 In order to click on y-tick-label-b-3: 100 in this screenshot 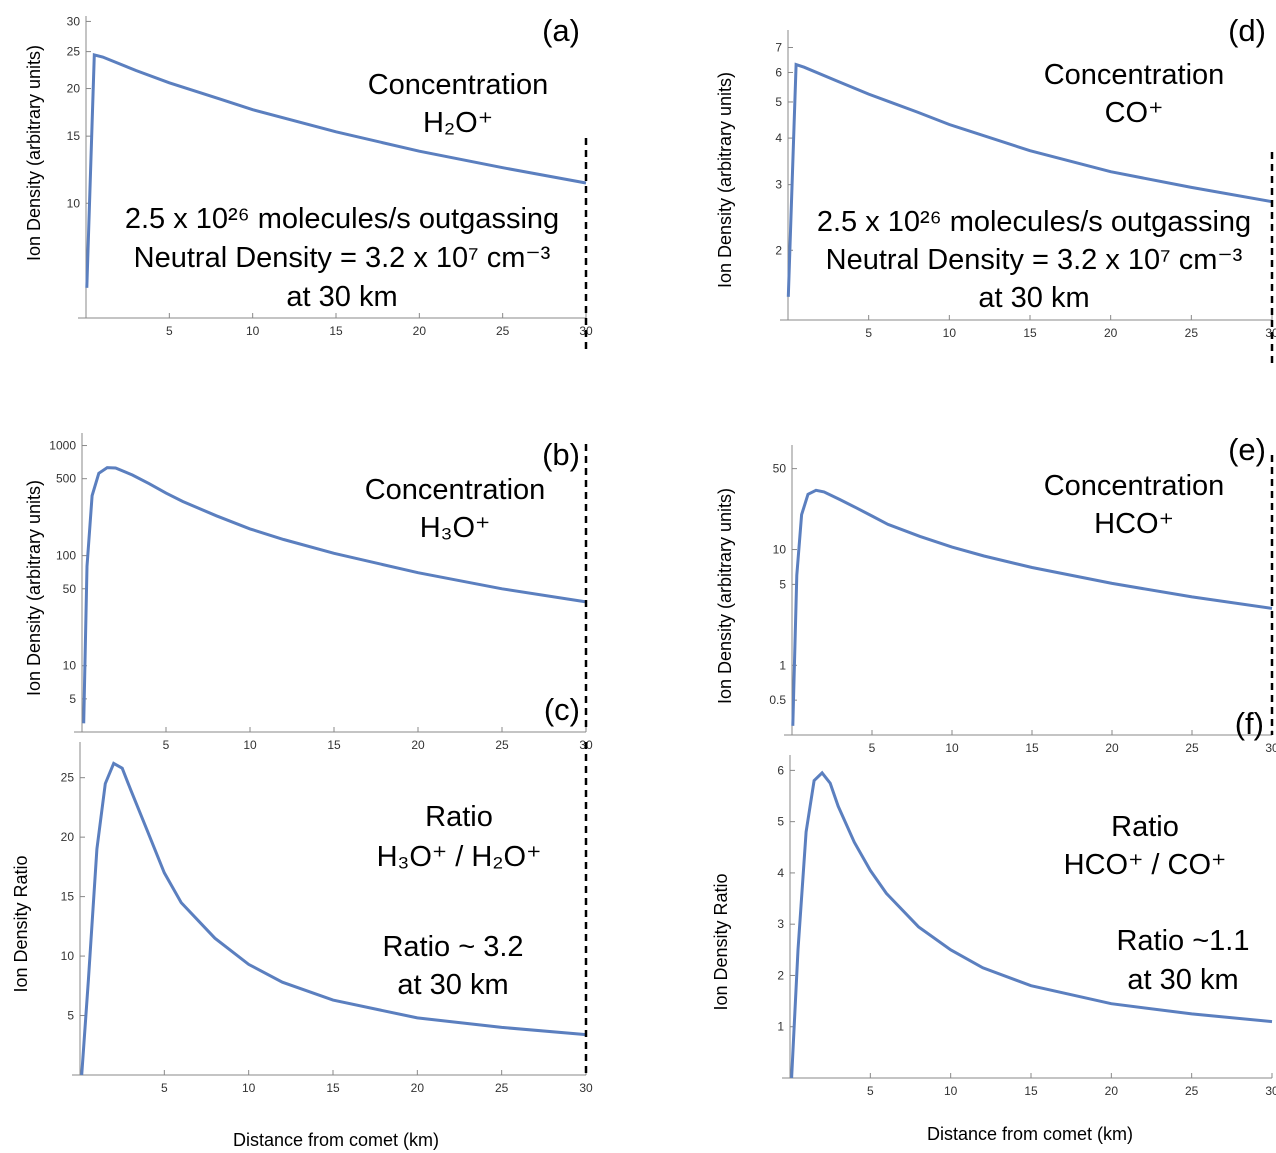, I will do `click(66, 556)`.